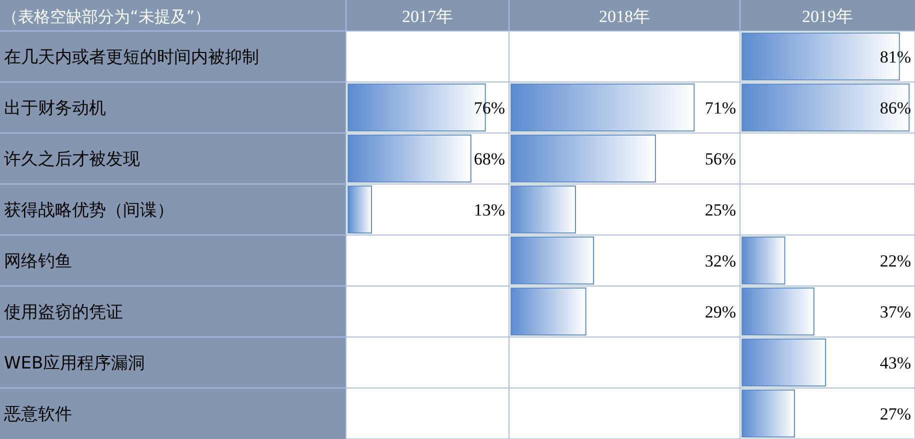 This screenshot has width=915, height=439. I want to click on chart-title: 2019年, so click(827, 16).